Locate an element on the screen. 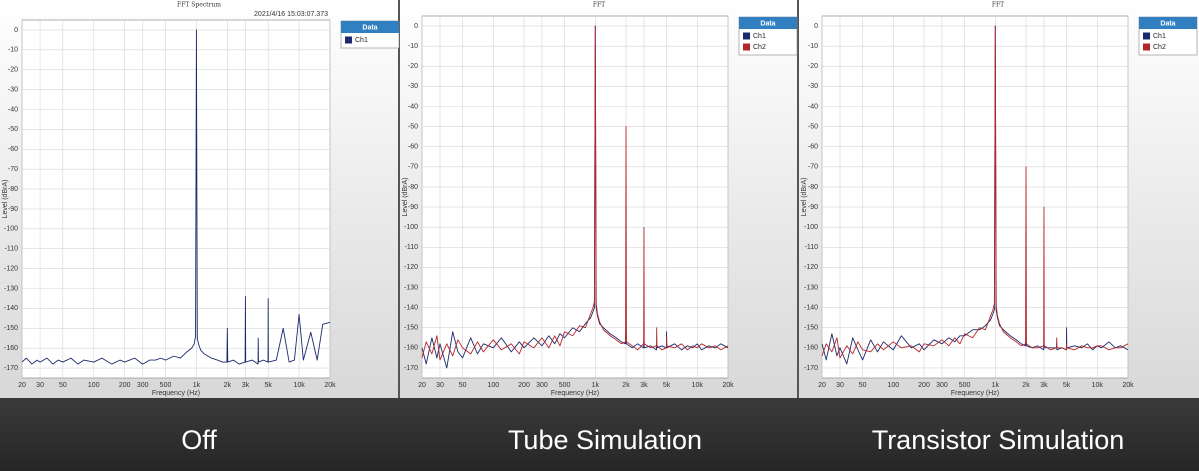  caption: Transistor Simulation is located at coordinates (998, 440).